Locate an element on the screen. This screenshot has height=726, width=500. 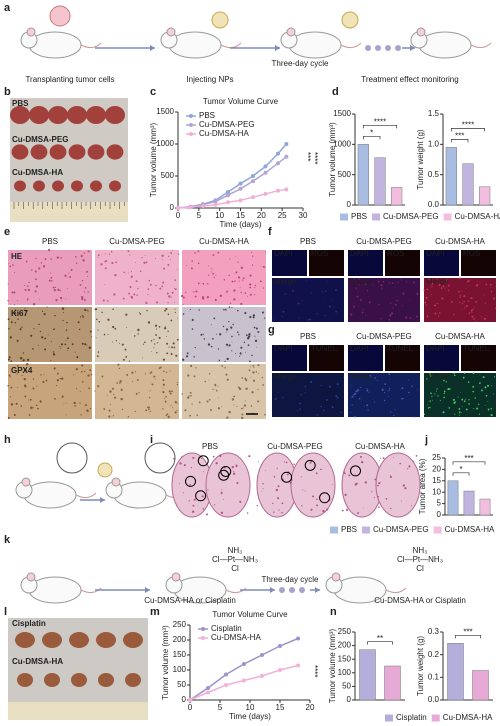
significance-bracket is located at coordinates (469, 463).